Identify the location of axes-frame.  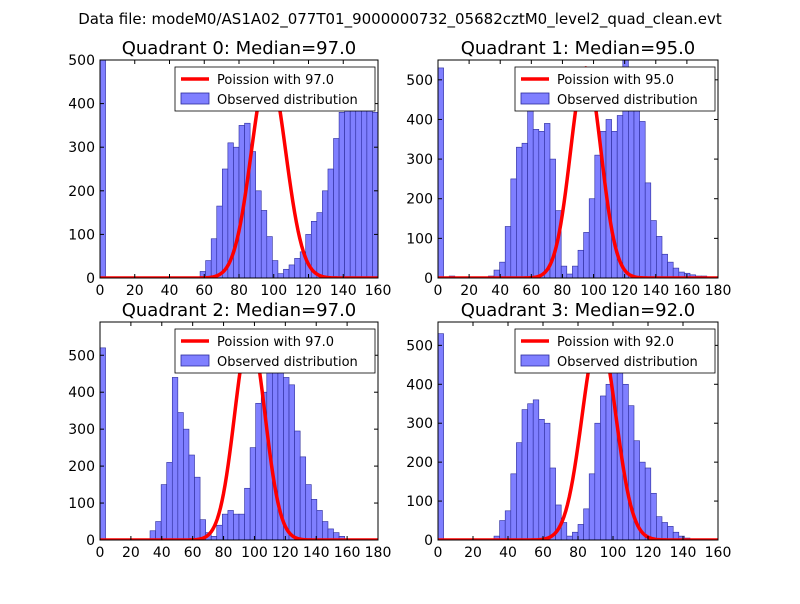
(578, 169).